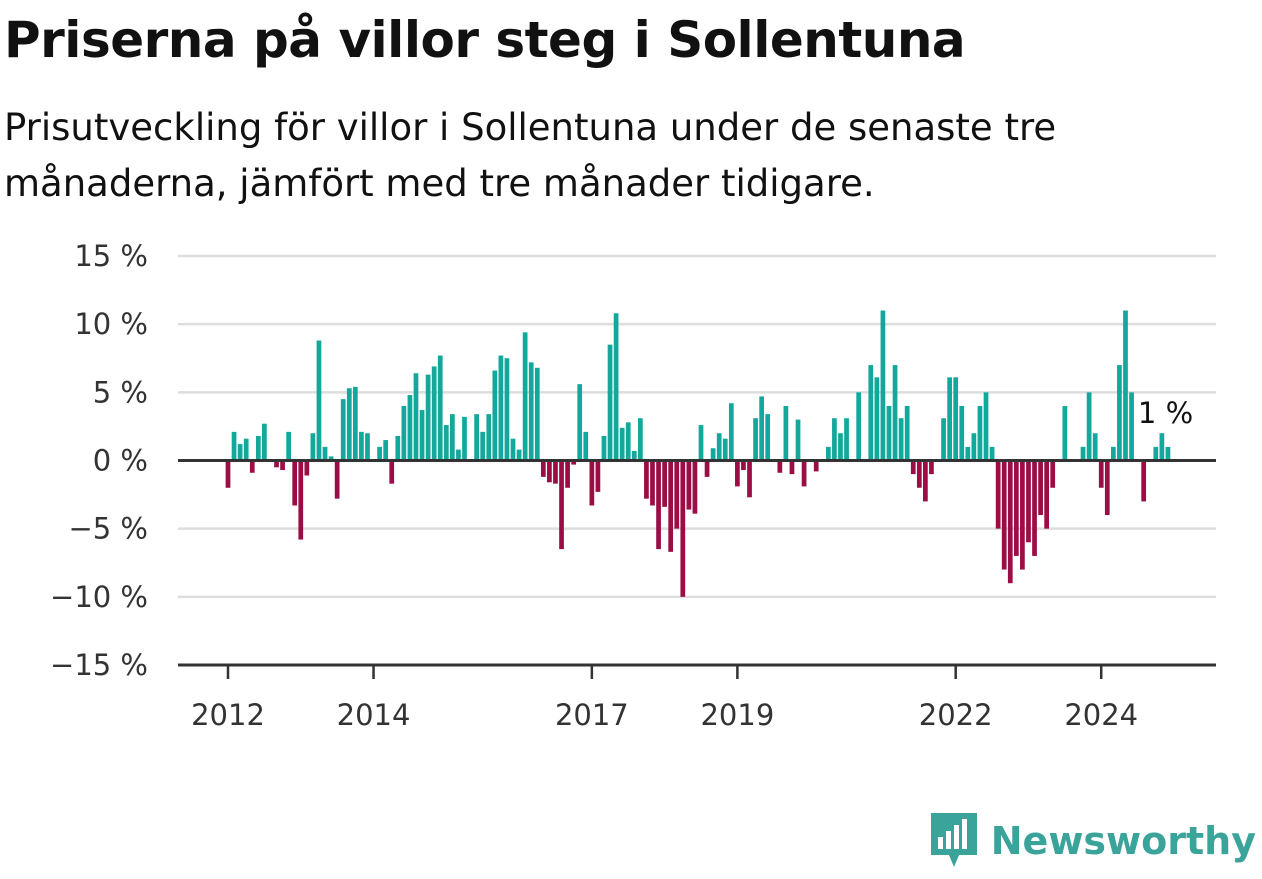 The width and height of the screenshot is (1262, 879). Describe the element at coordinates (108, 529) in the screenshot. I see `y-tick-label: −5 %` at that location.